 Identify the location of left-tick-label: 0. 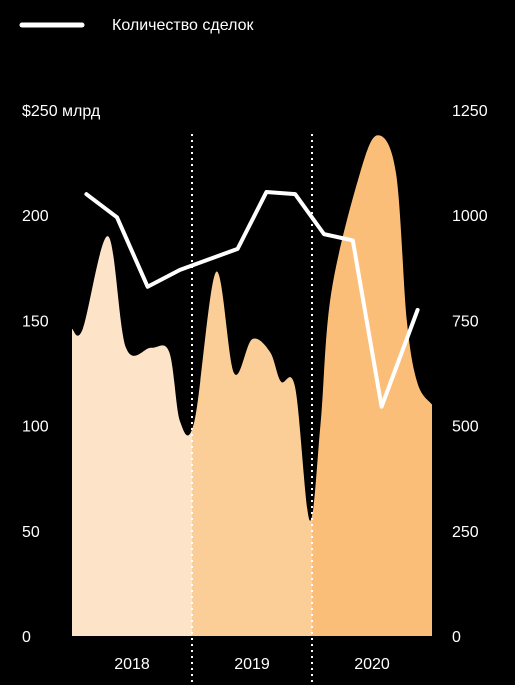
(26, 637).